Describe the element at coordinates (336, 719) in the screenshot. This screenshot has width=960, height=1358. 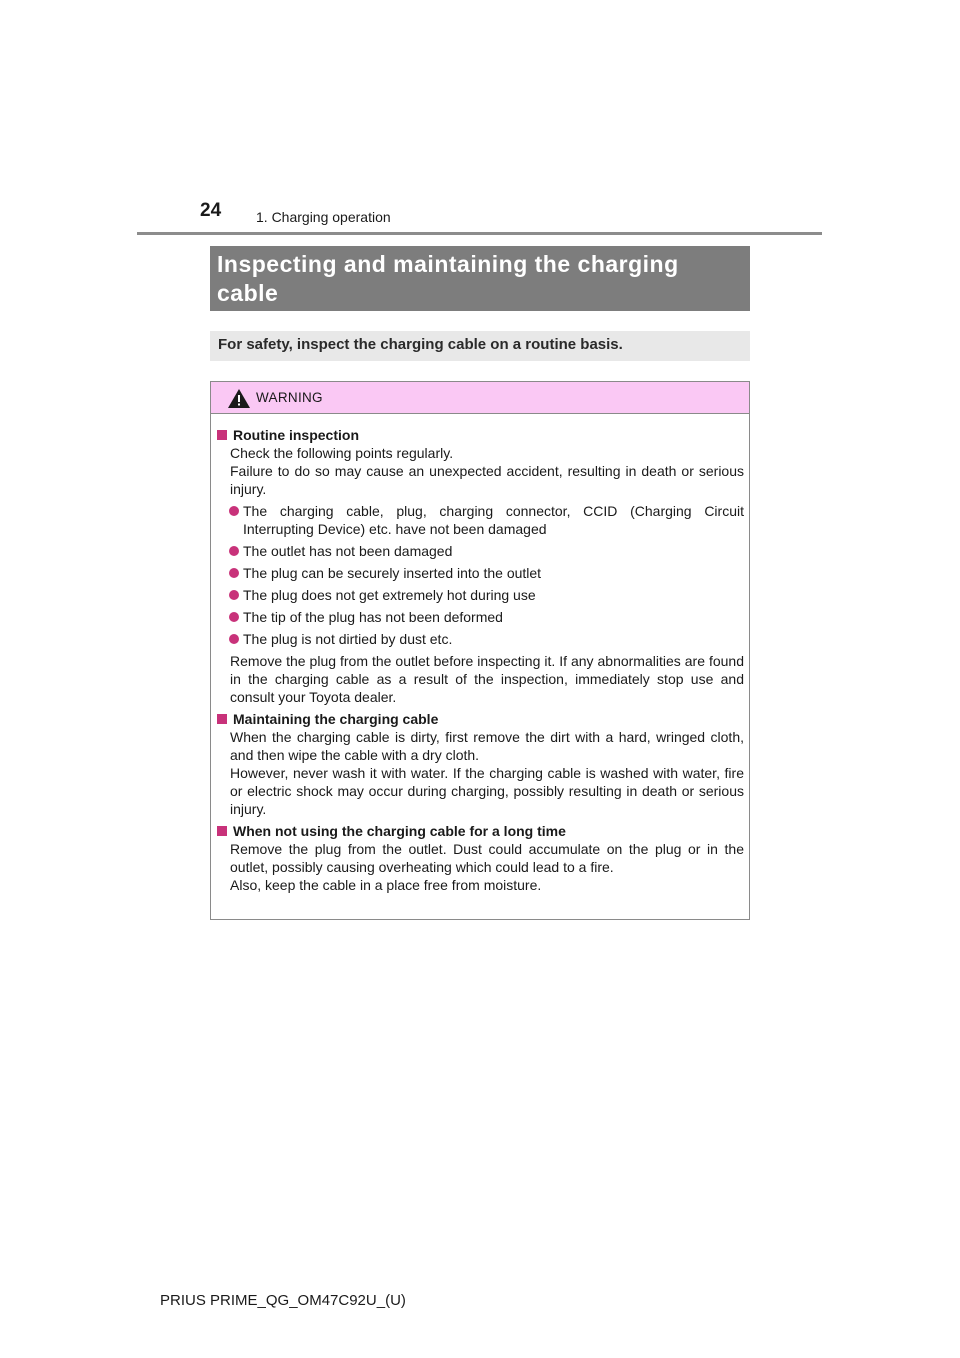
I see `heading-text: Maintaining the charging cable` at that location.